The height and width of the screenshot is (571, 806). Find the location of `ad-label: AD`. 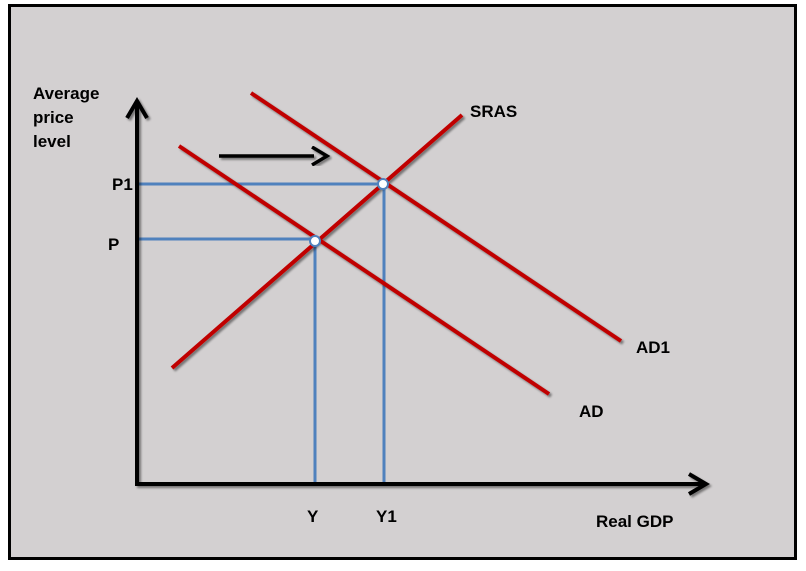

ad-label: AD is located at coordinates (591, 411).